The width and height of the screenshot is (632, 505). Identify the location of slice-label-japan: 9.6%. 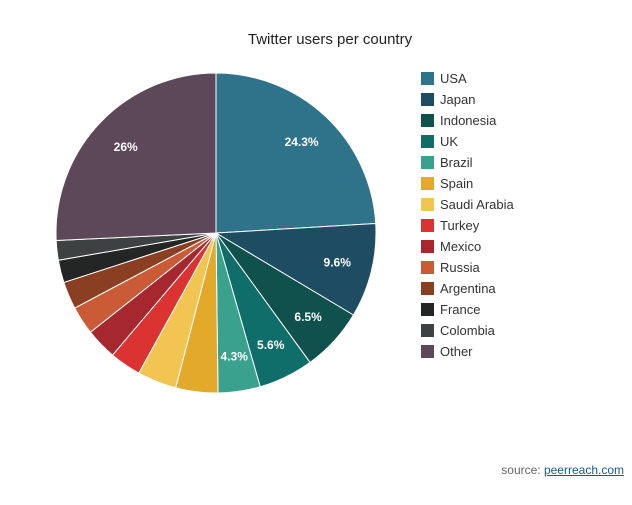
(338, 263).